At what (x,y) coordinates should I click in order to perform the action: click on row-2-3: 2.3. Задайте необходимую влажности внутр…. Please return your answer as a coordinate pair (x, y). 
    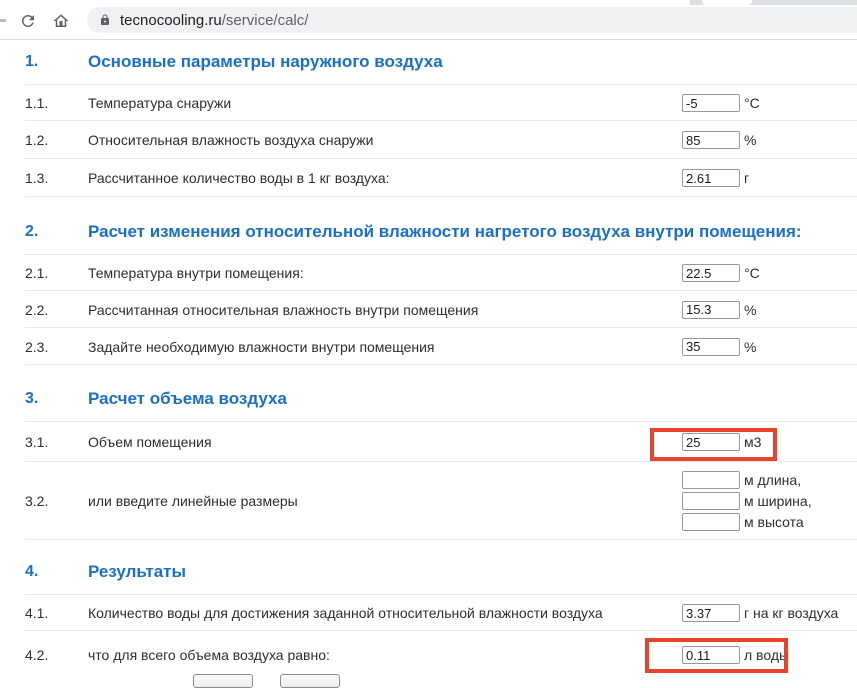
    Looking at the image, I should click on (428, 346).